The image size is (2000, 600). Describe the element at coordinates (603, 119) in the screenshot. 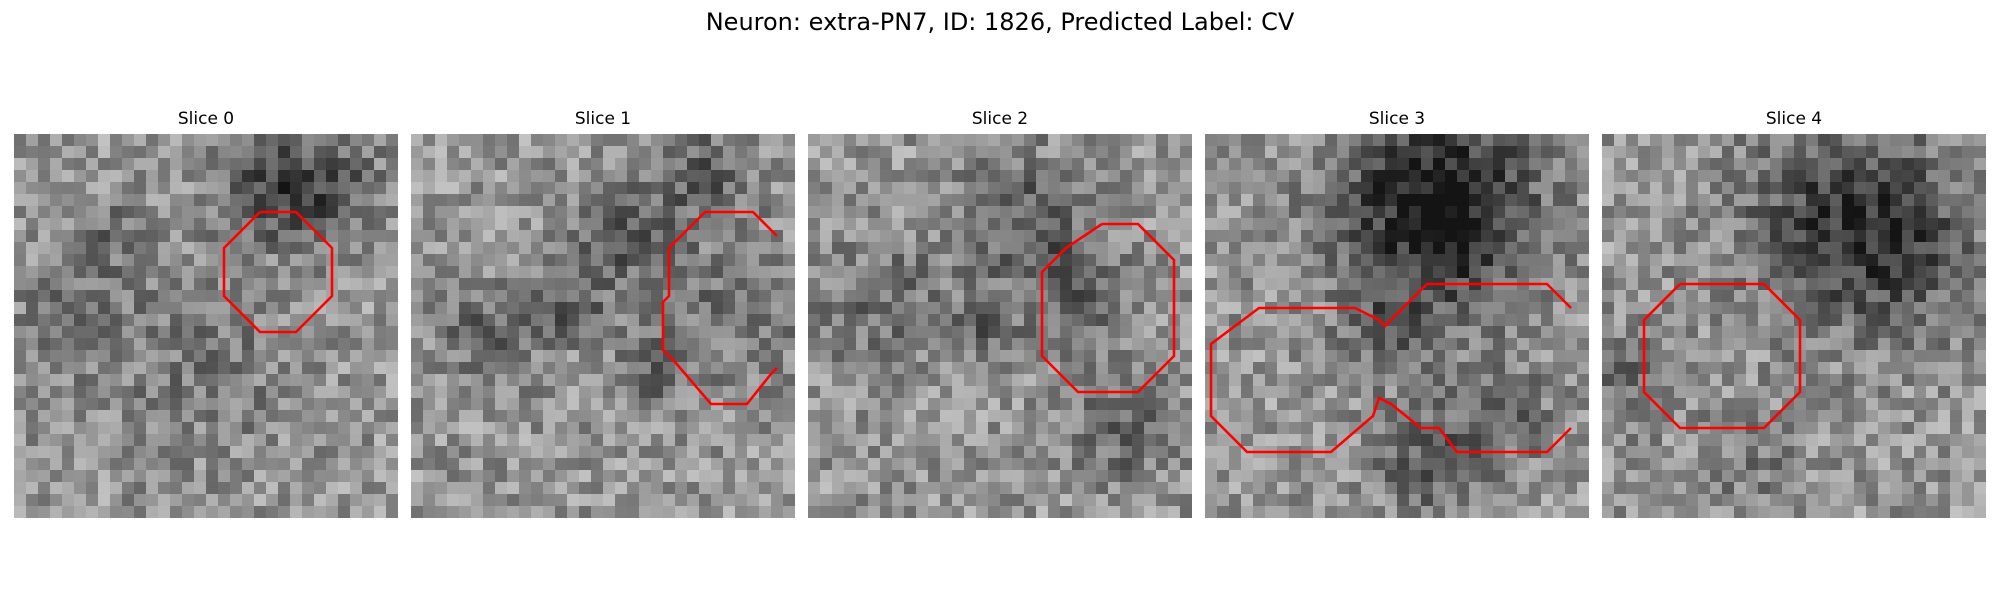

I see `slice-title: Slice 1` at that location.